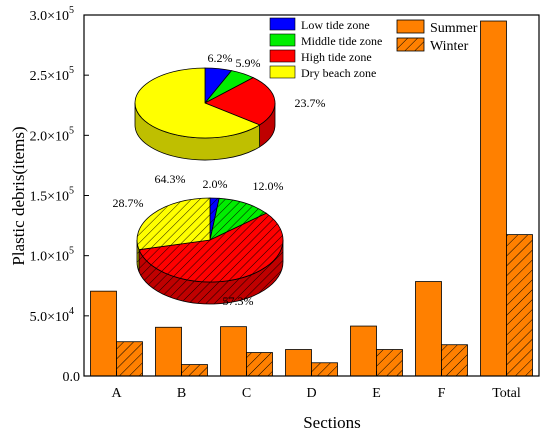 The height and width of the screenshot is (438, 550). I want to click on pie-summer: 6.2% 5.9% 23.7% 64.3%, so click(230, 118).